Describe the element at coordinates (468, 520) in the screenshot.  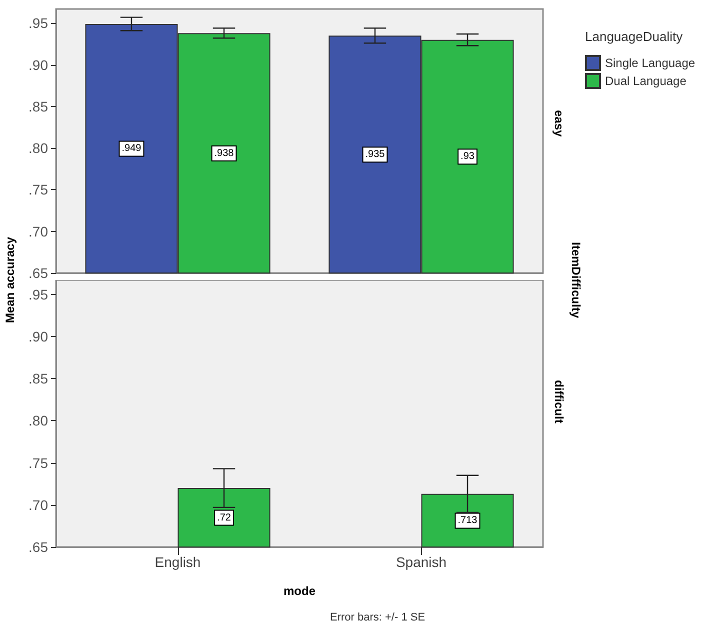
I see `data-label: .713` at that location.